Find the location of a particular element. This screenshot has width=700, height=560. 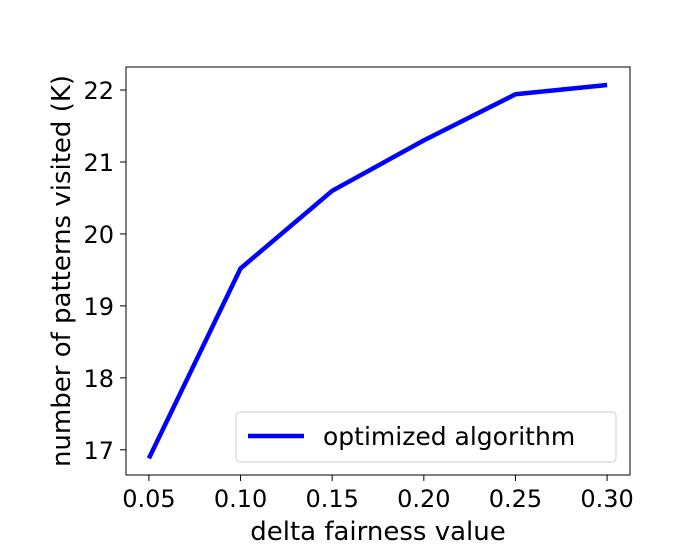

legend-box is located at coordinates (426, 437).